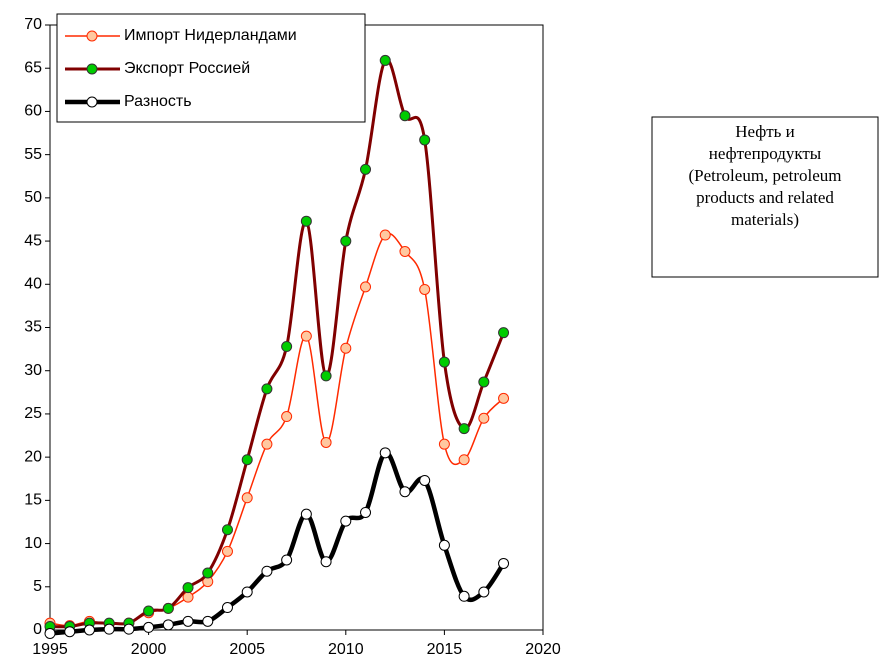 Image resolution: width=888 pixels, height=664 pixels. What do you see at coordinates (247, 649) in the screenshot?
I see `x-tick-label: 2005` at bounding box center [247, 649].